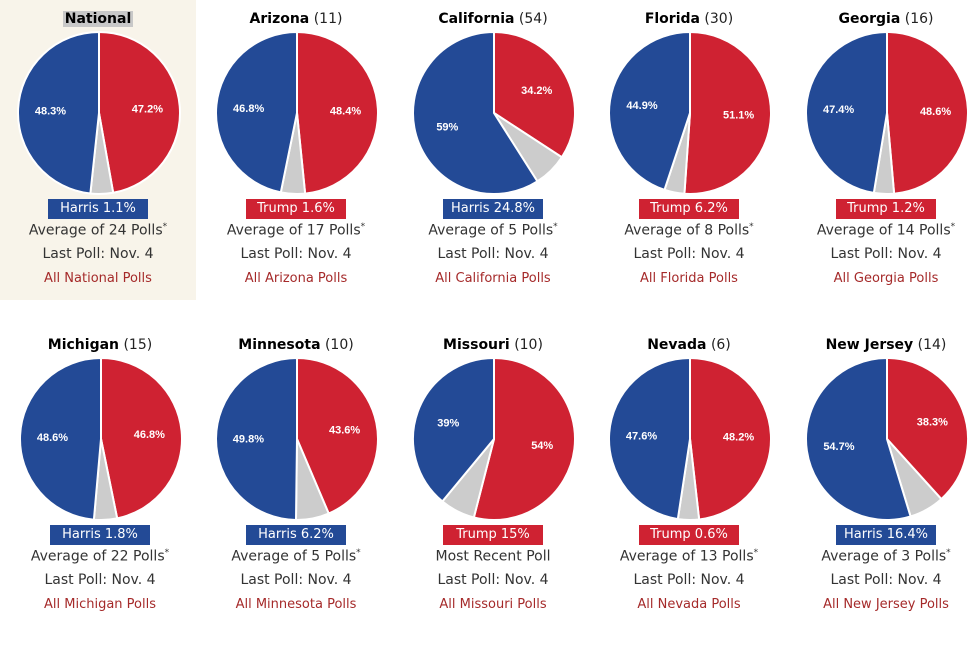 The width and height of the screenshot is (975, 653). What do you see at coordinates (447, 128) in the screenshot?
I see `harris-pct-label: 59%` at bounding box center [447, 128].